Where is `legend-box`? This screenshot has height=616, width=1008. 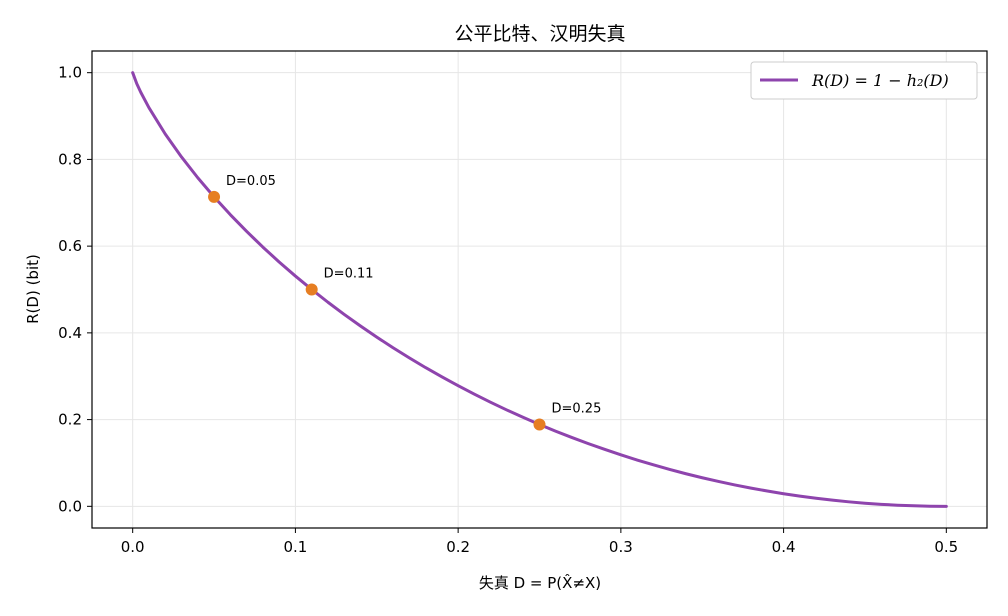 legend-box is located at coordinates (864, 80).